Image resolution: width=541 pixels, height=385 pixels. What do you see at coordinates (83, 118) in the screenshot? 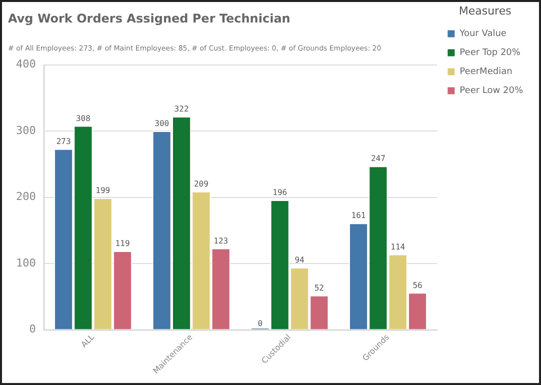
I see `data-label: 308` at bounding box center [83, 118].